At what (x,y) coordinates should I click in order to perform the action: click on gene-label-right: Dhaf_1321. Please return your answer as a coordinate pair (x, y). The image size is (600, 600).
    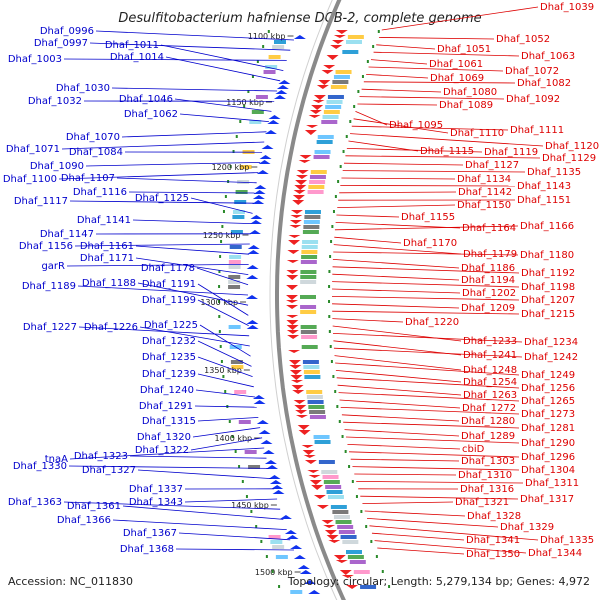
    Looking at the image, I should click on (482, 502).